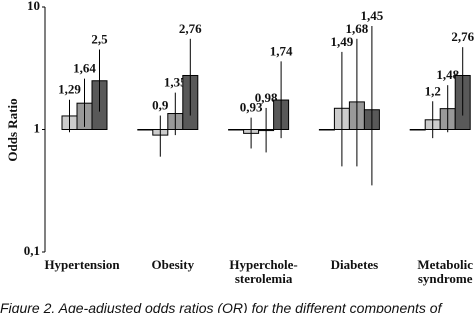 The height and width of the screenshot is (313, 474). Describe the element at coordinates (357, 28) in the screenshot. I see `value-label: 1,68` at that location.